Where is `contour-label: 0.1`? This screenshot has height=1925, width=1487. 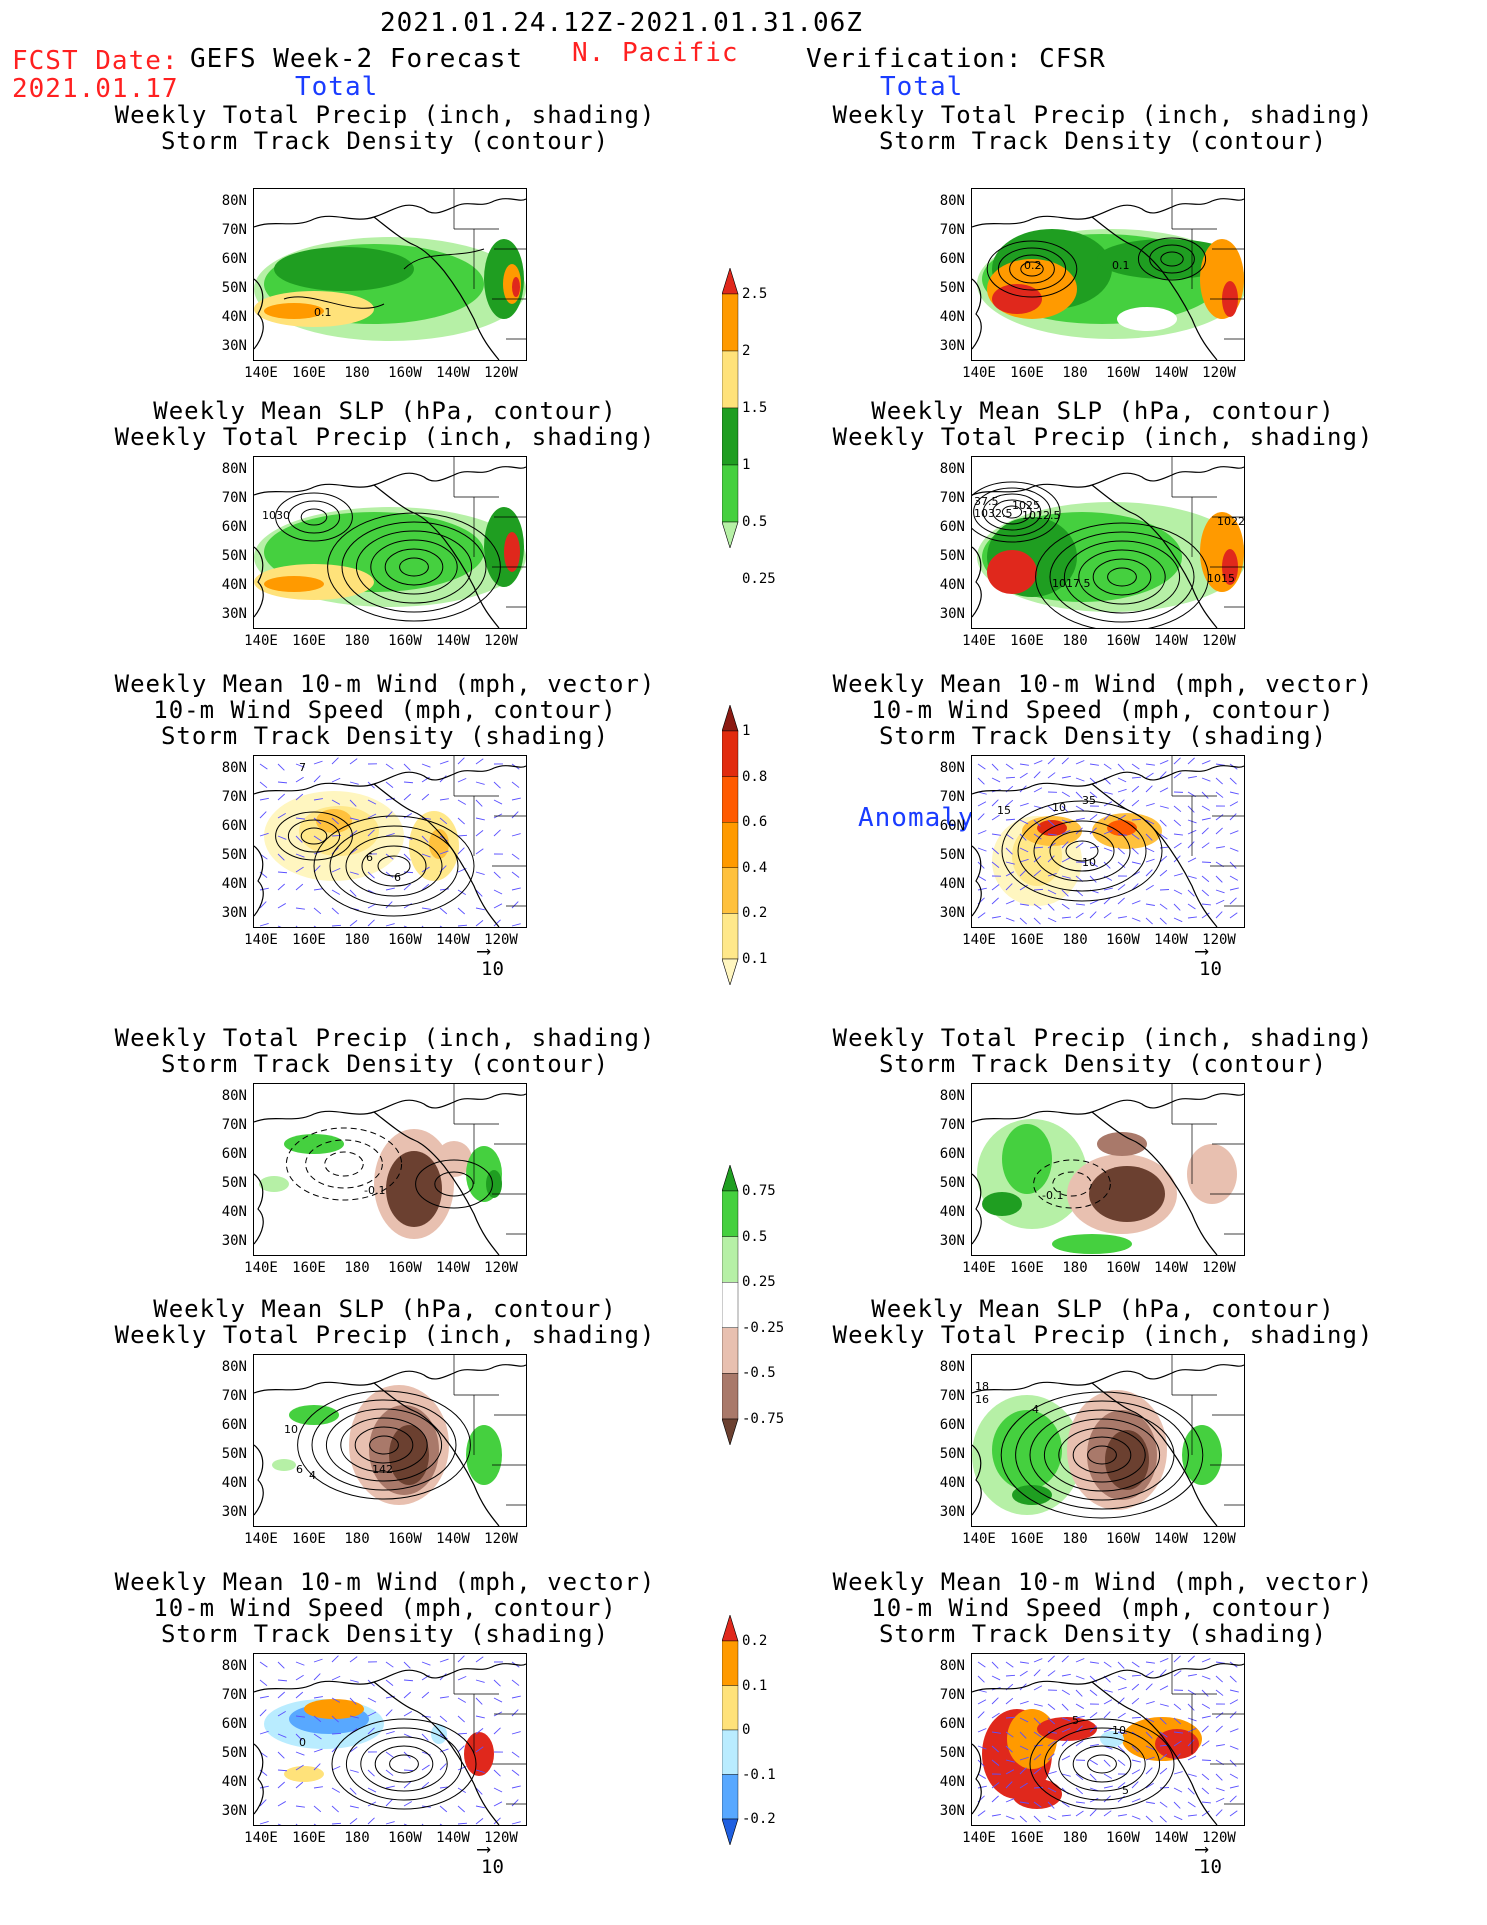 contour-label: 0.1 is located at coordinates (1121, 265).